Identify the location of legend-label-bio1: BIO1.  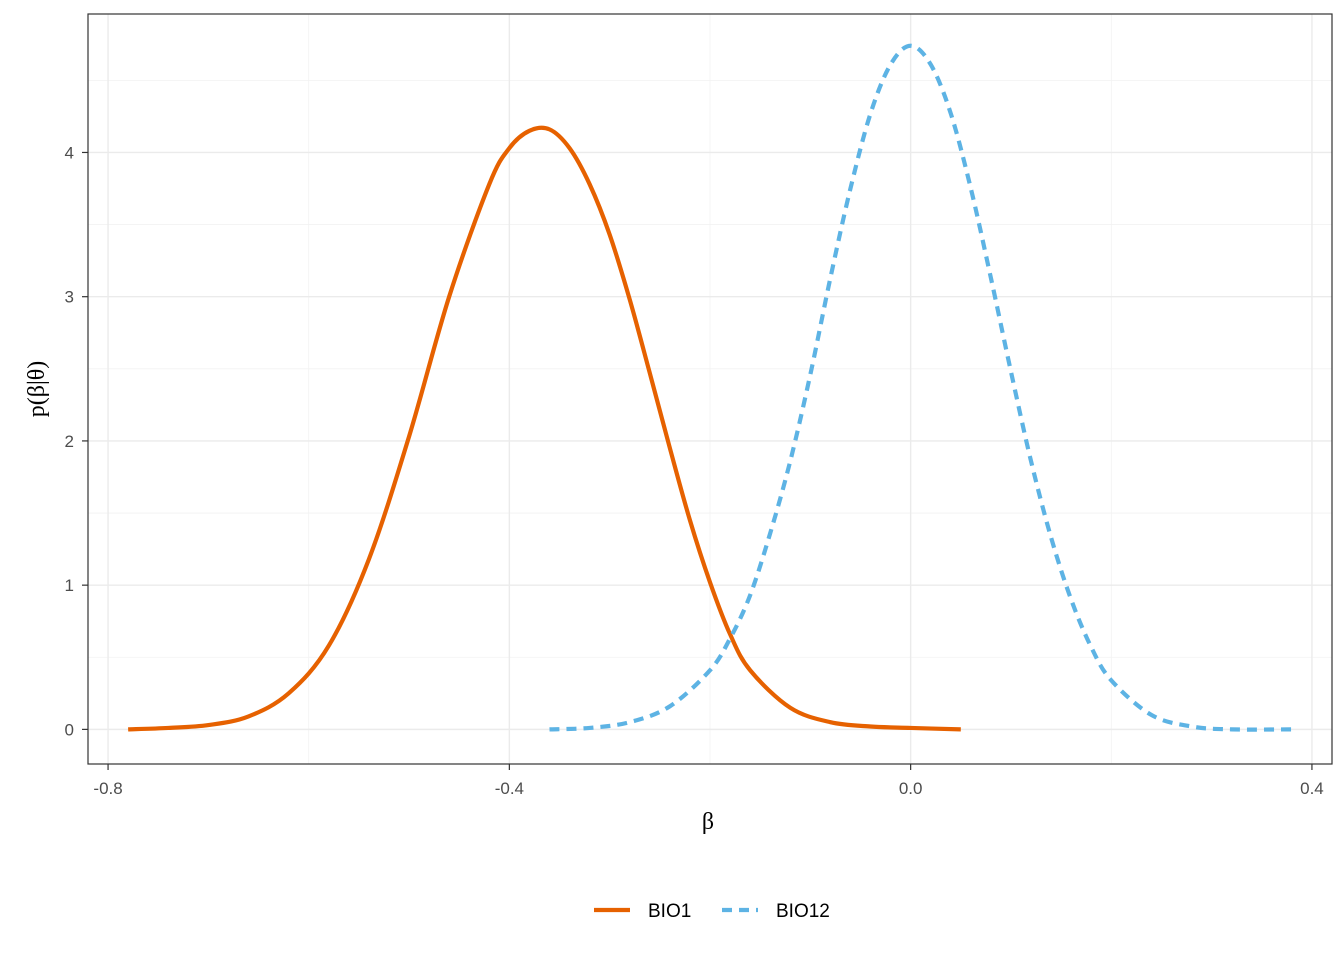
(669, 911).